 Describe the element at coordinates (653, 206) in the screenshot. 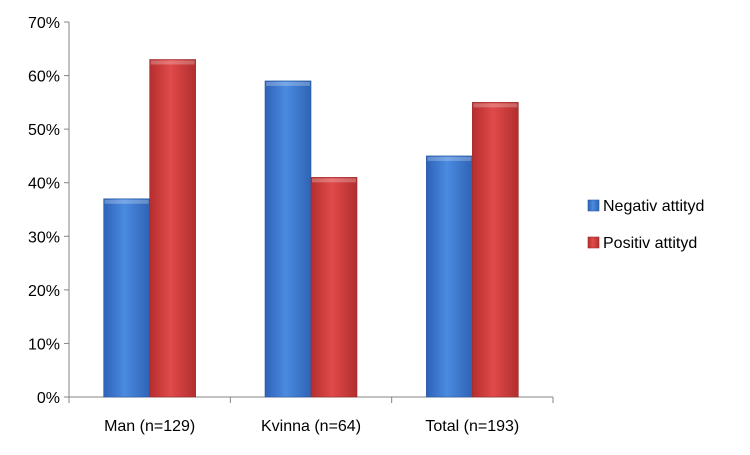

I see `legend-label-0: Negativ attityd` at that location.